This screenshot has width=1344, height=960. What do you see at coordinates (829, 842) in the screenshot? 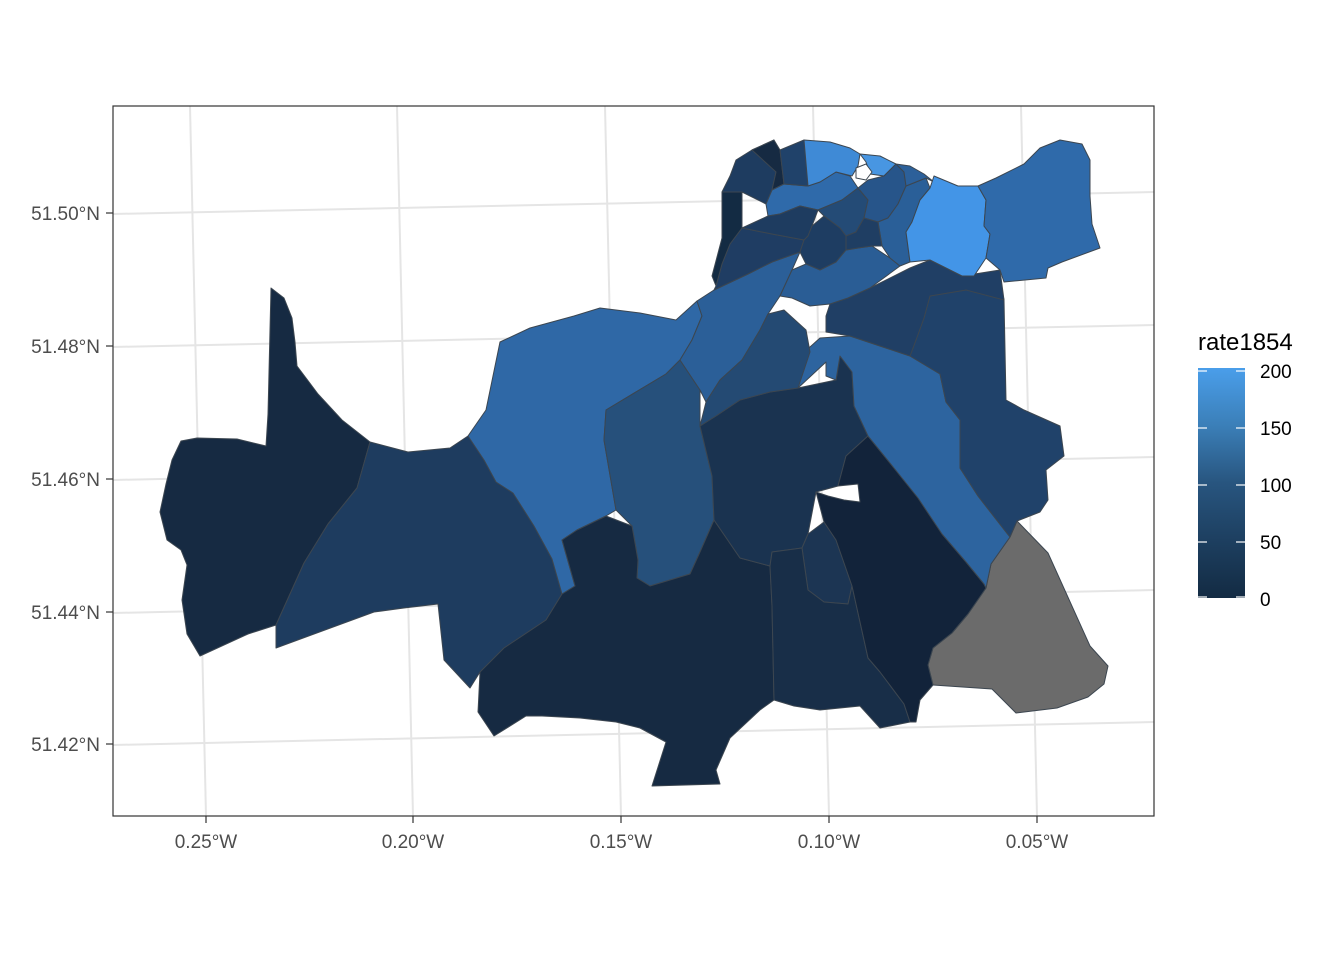
I see `x-tick-label: 0.10°W` at bounding box center [829, 842].